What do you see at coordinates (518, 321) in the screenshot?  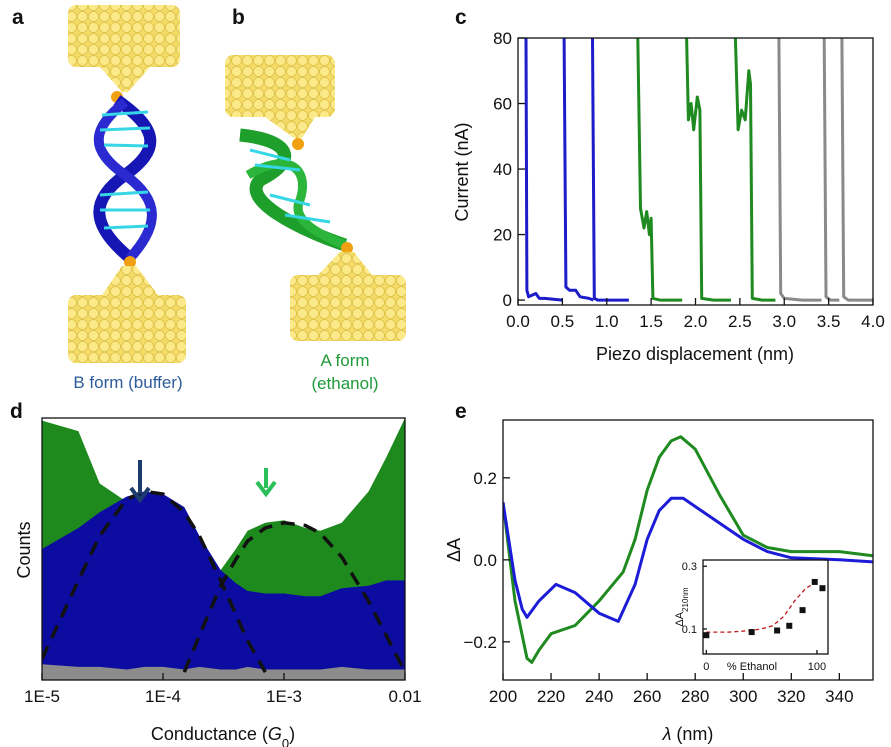 I see `x-tick-label: 0.0` at bounding box center [518, 321].